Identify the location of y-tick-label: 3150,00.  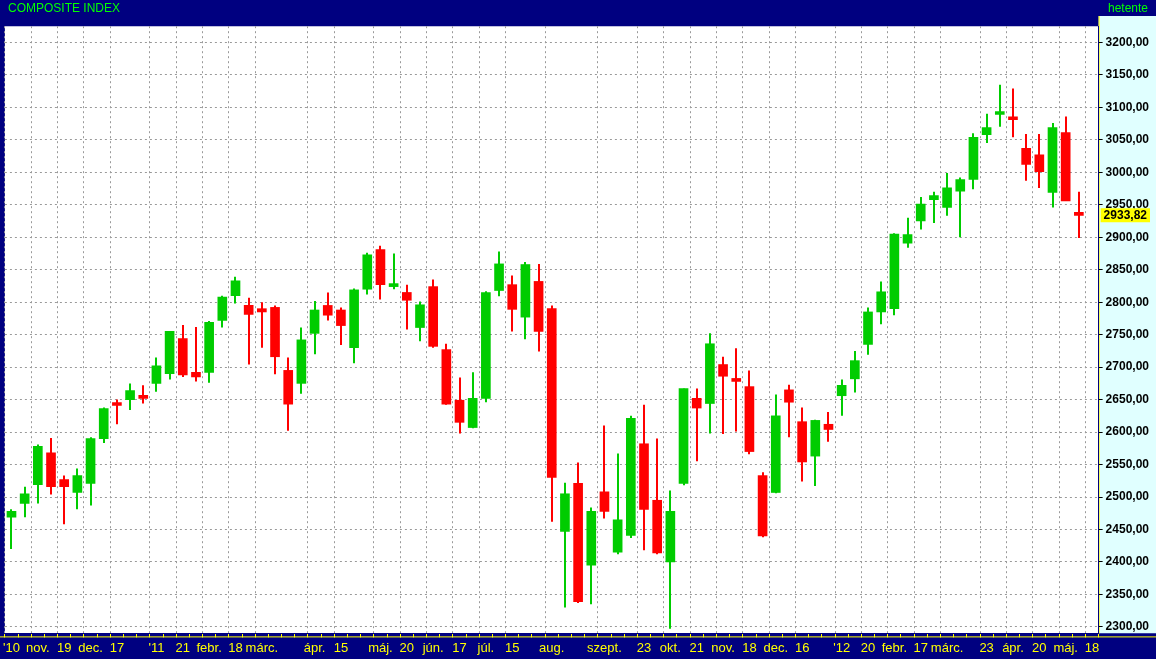
(1127, 74).